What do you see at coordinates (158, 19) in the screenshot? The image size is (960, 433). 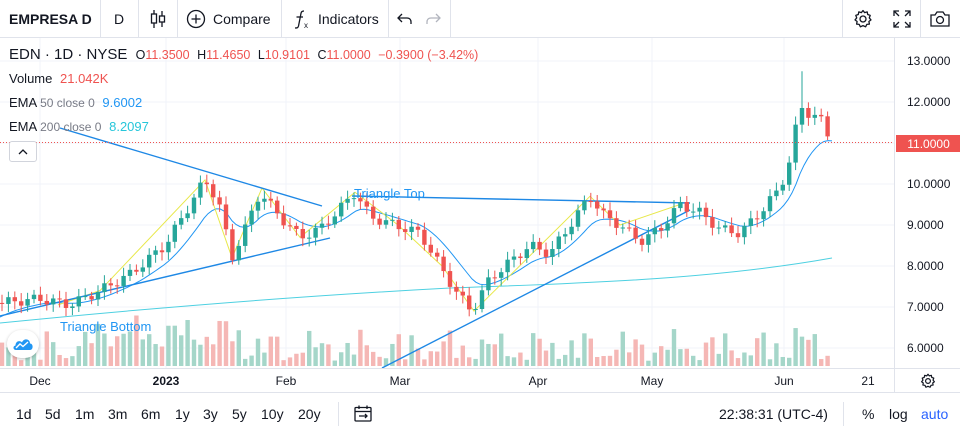 I see `candlestick-icon` at bounding box center [158, 19].